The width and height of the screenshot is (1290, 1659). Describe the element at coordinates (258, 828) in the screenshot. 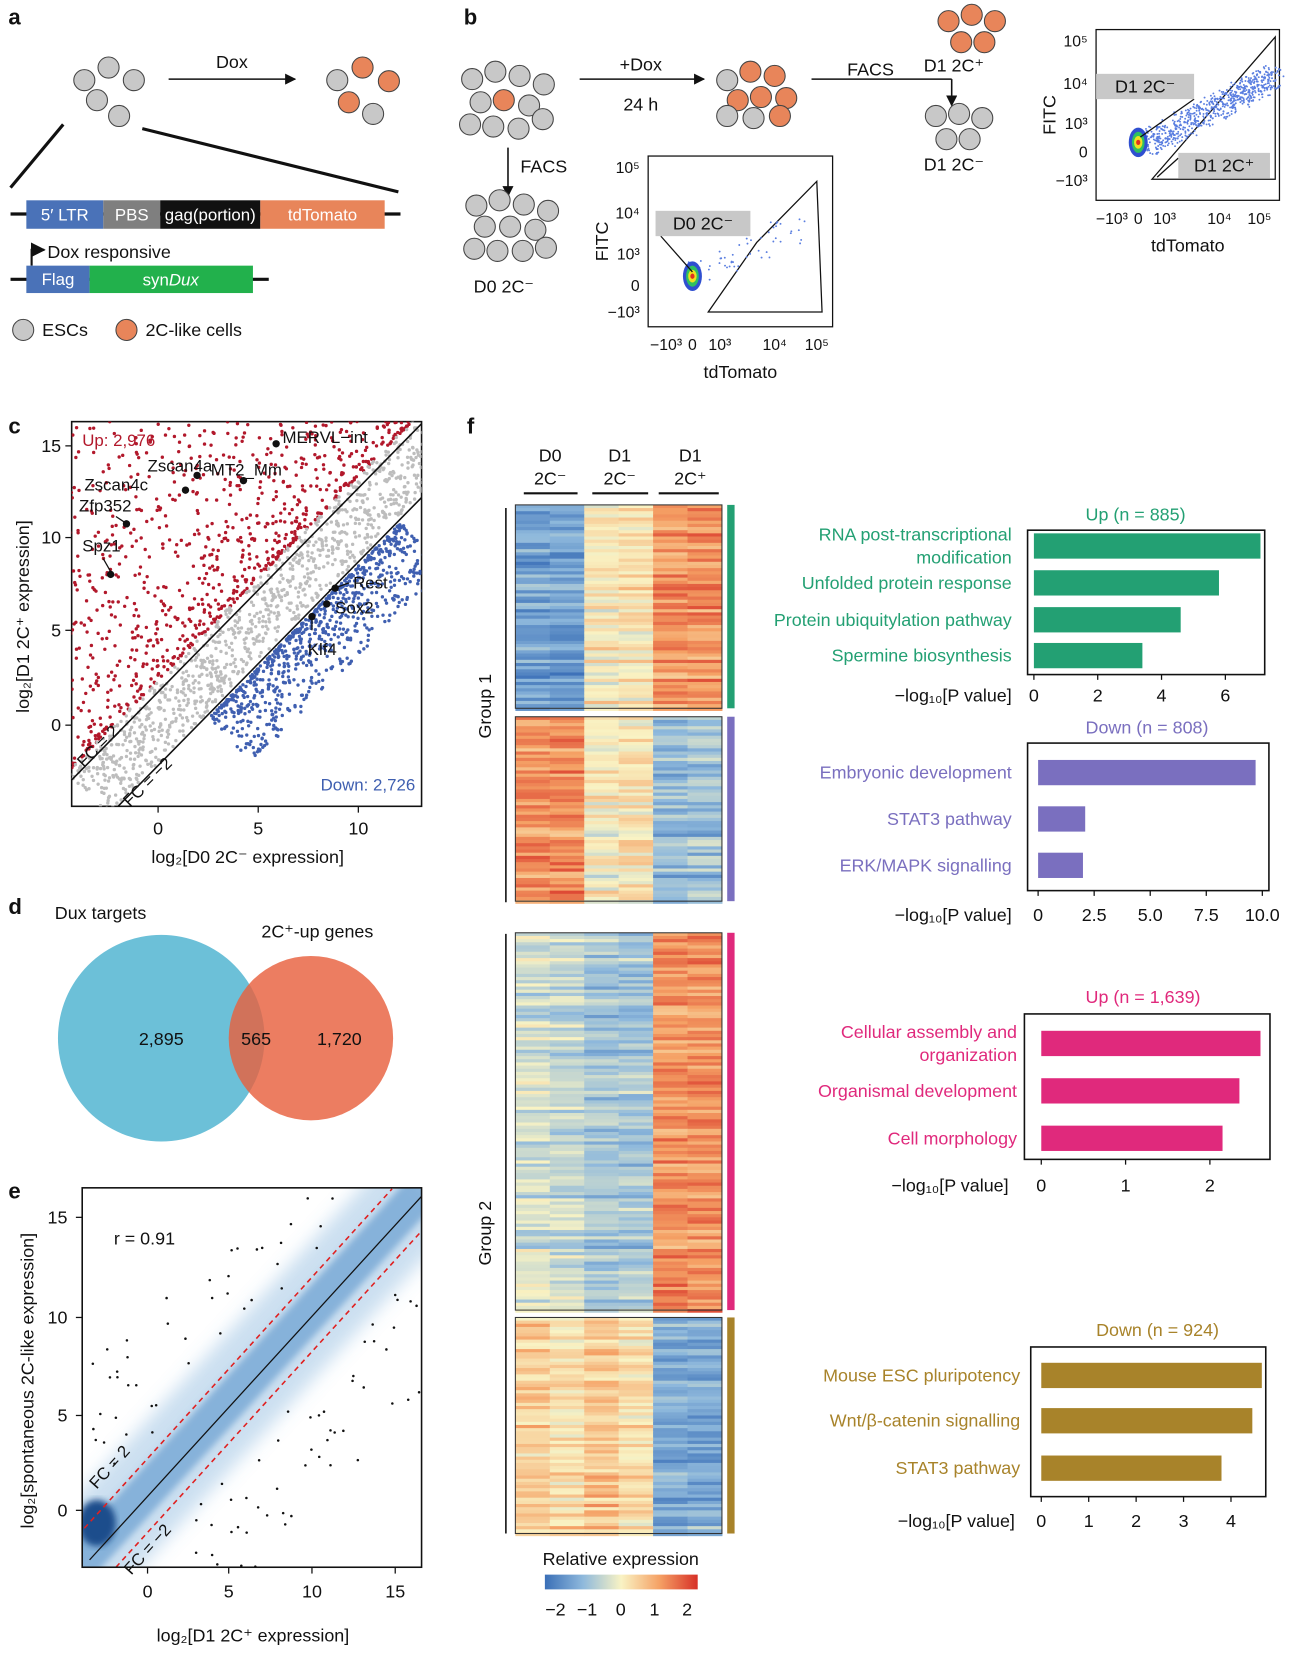

I see `x-tick-label: 5` at that location.